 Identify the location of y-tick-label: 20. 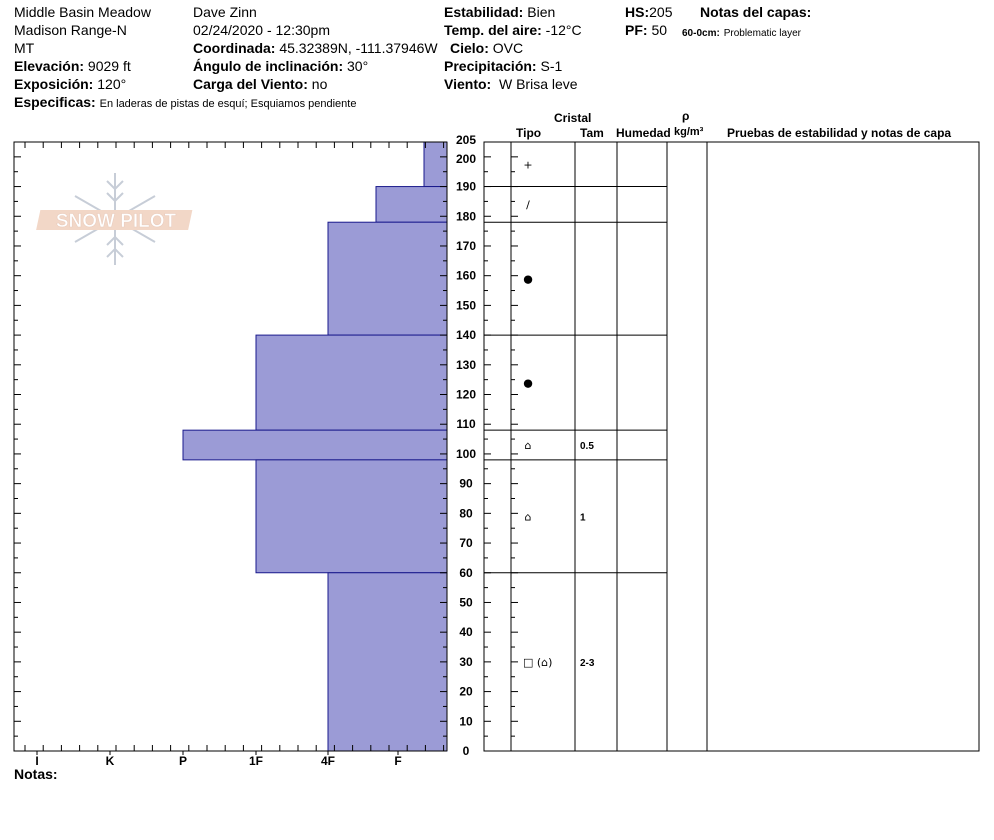
(466, 692).